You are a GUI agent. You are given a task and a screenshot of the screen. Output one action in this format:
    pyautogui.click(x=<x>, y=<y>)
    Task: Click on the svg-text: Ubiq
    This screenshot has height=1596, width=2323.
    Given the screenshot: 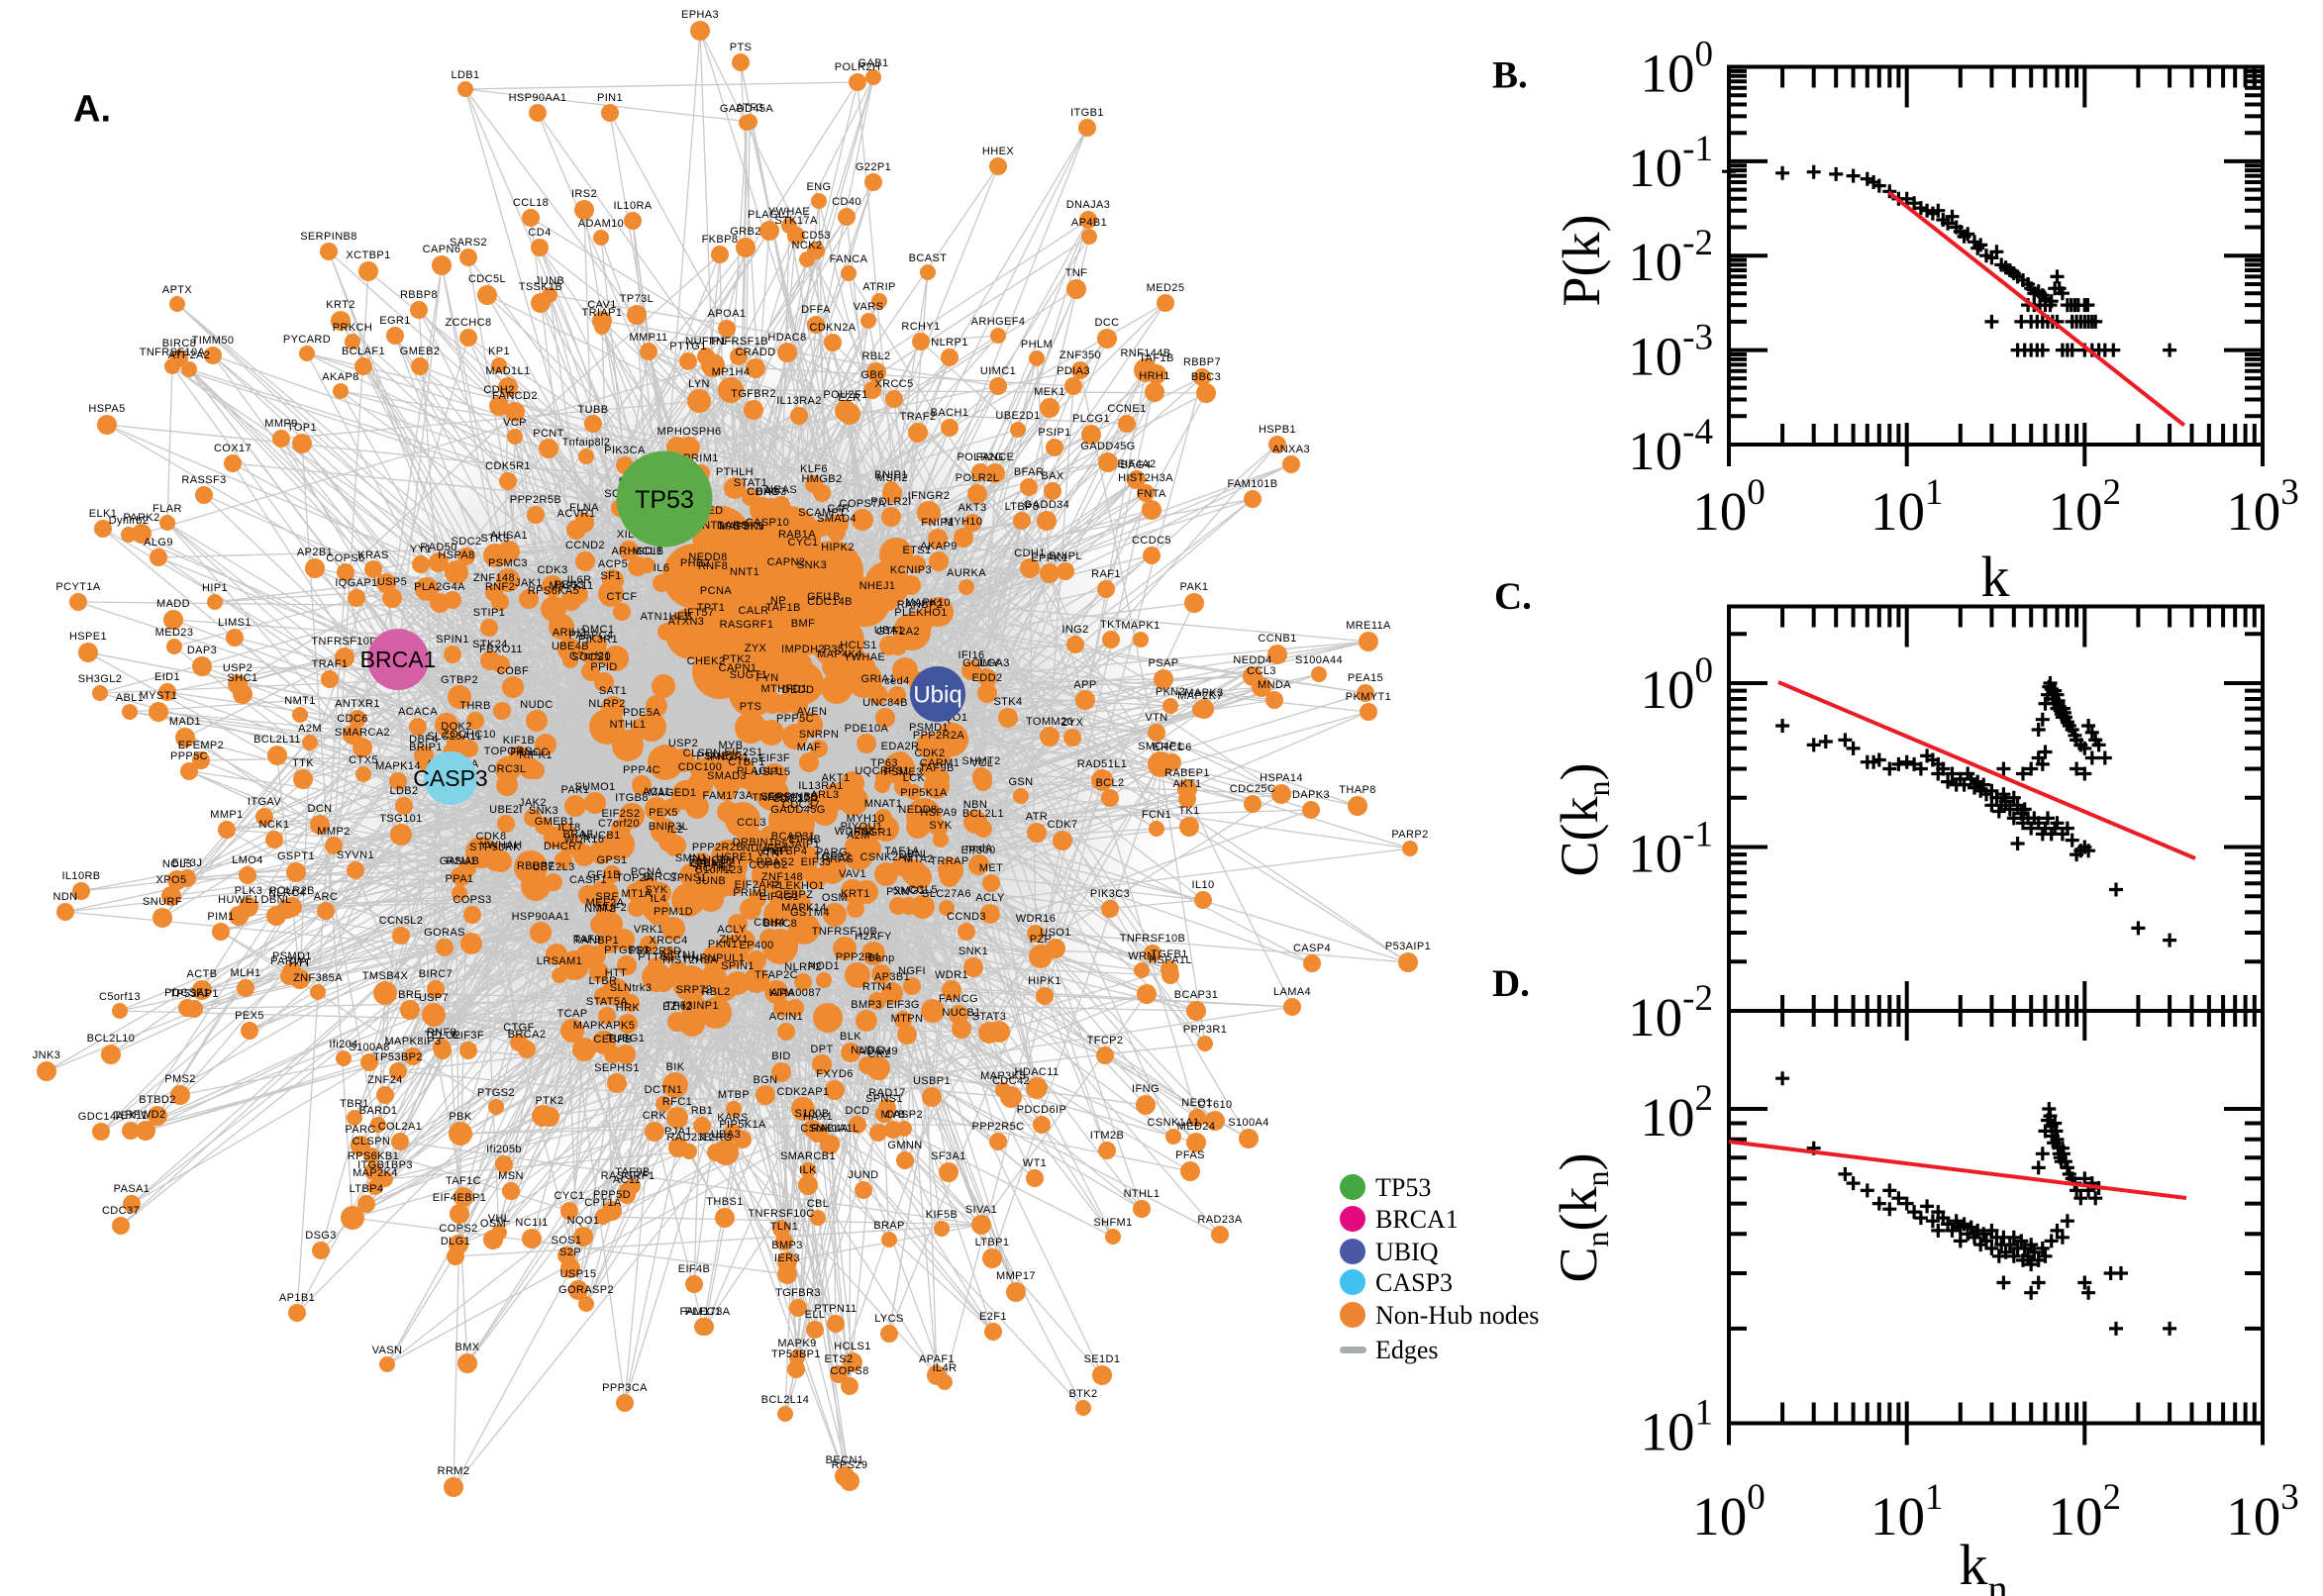 What is the action you would take?
    pyautogui.click(x=937, y=694)
    